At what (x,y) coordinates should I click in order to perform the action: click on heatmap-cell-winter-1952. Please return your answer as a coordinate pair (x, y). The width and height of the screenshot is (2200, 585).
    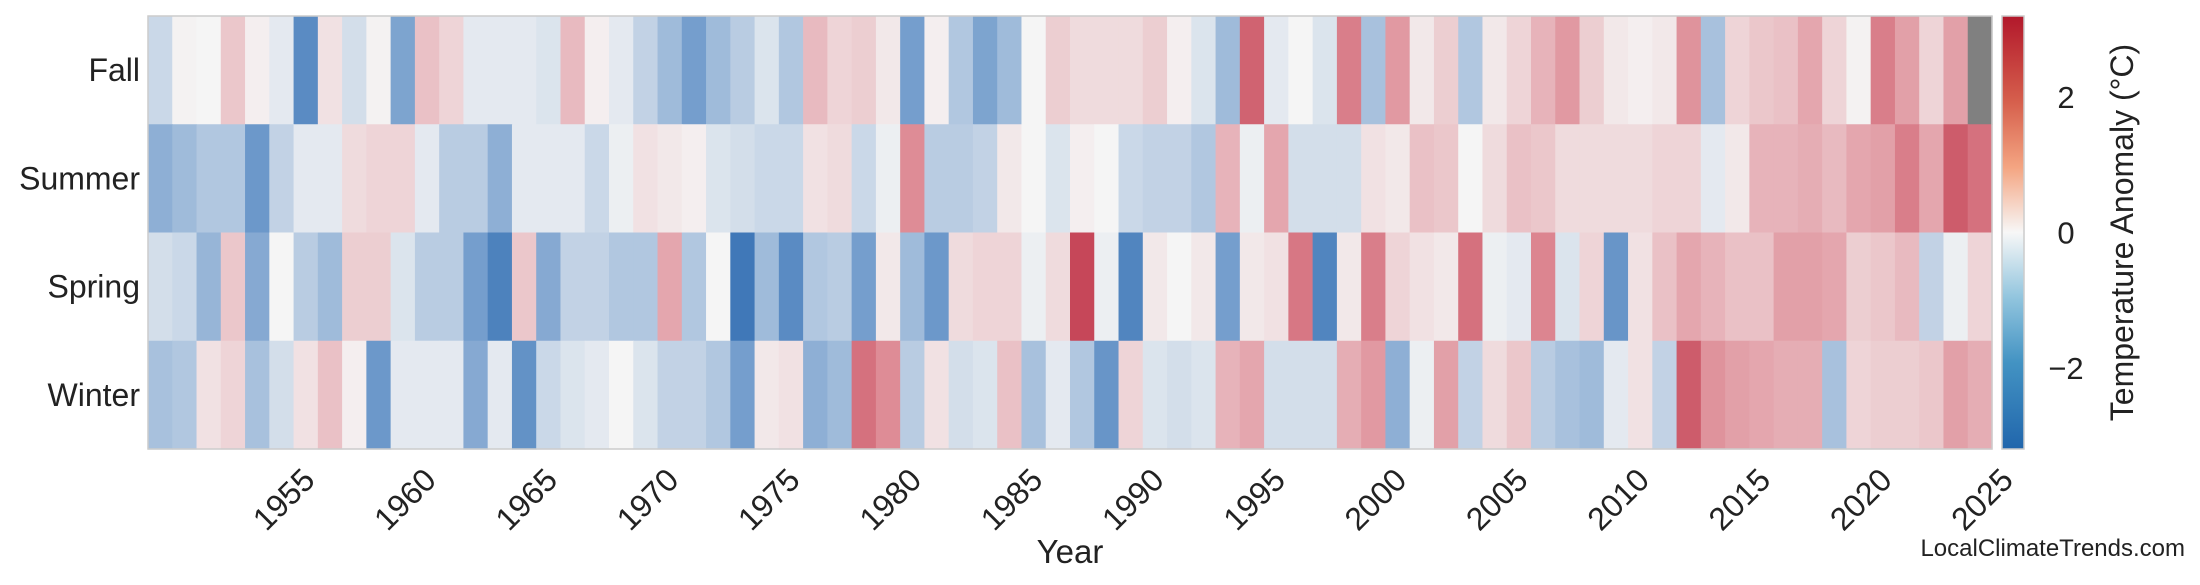
    Looking at the image, I should click on (209, 395).